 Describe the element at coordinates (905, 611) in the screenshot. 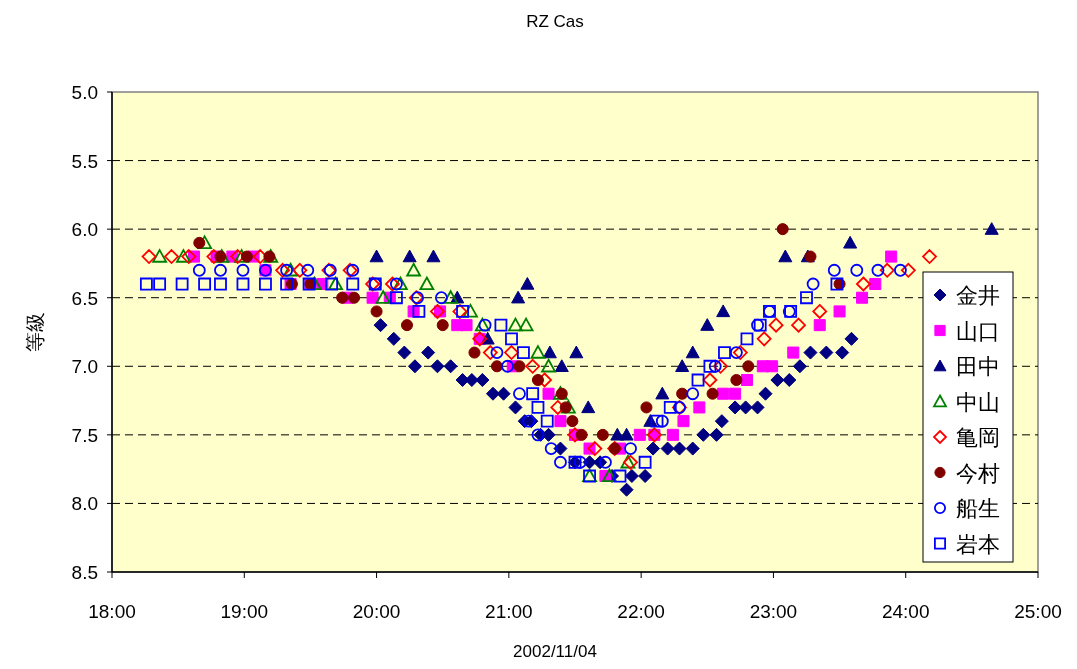

I see `x-tick-label: 24:00` at that location.